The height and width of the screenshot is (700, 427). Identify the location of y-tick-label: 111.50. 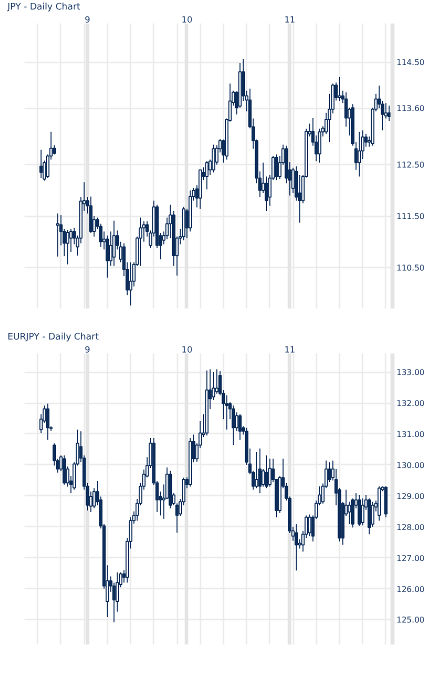
(410, 217).